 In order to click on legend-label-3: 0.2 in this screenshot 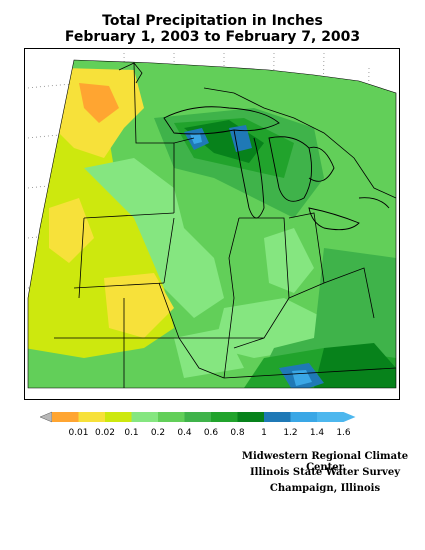, I will do `click(158, 433)`.